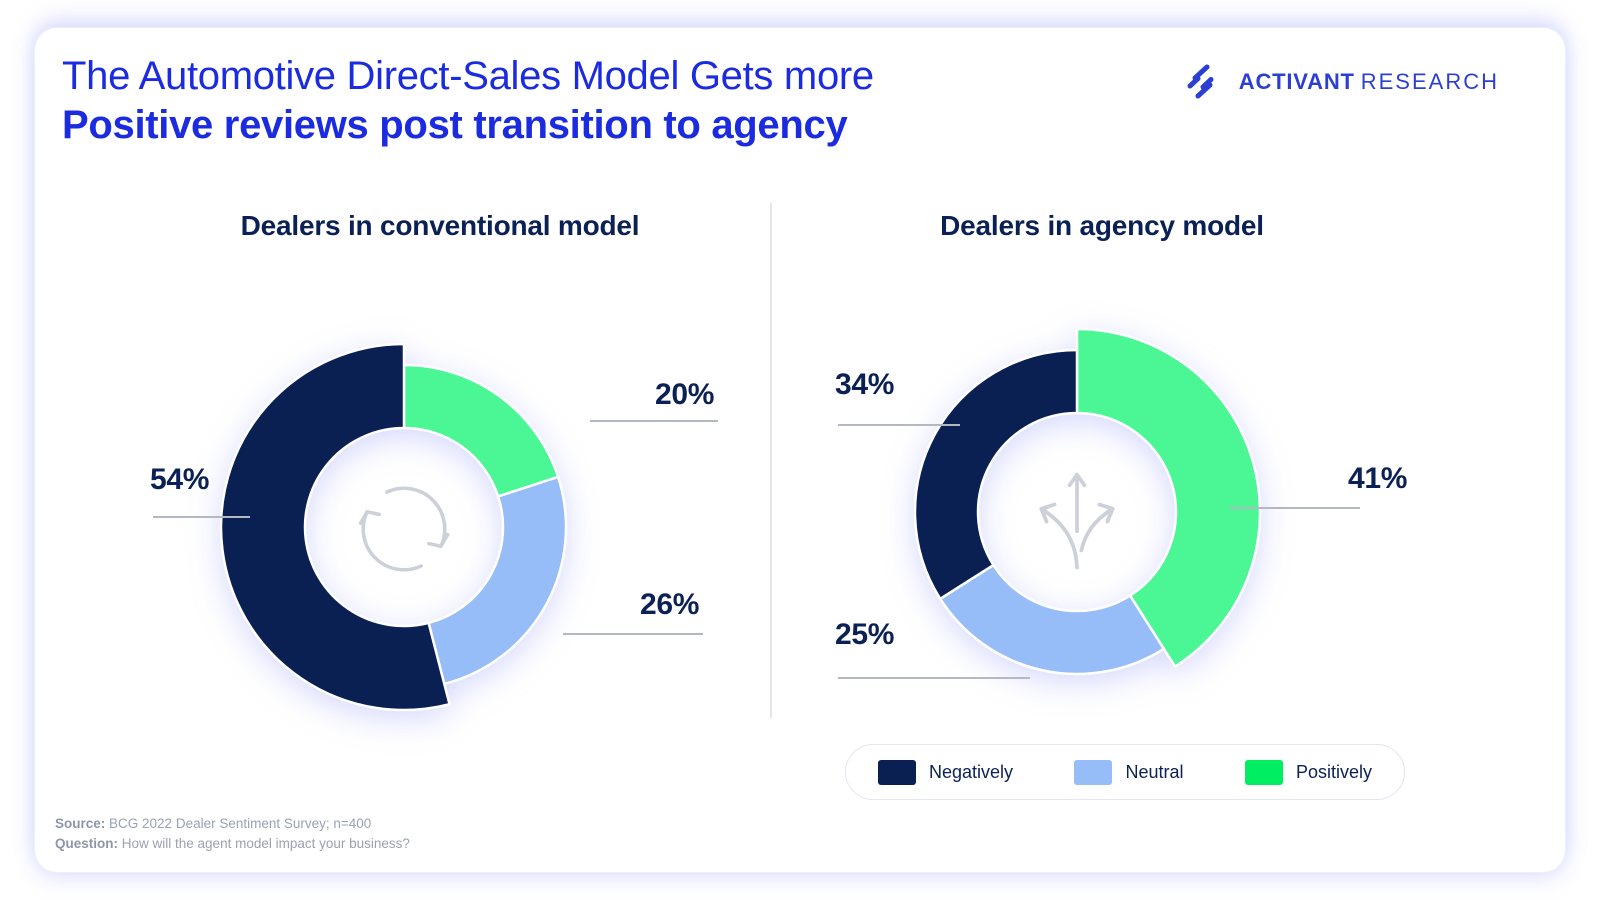  I want to click on value-label-1-positively: 41%, so click(1378, 478).